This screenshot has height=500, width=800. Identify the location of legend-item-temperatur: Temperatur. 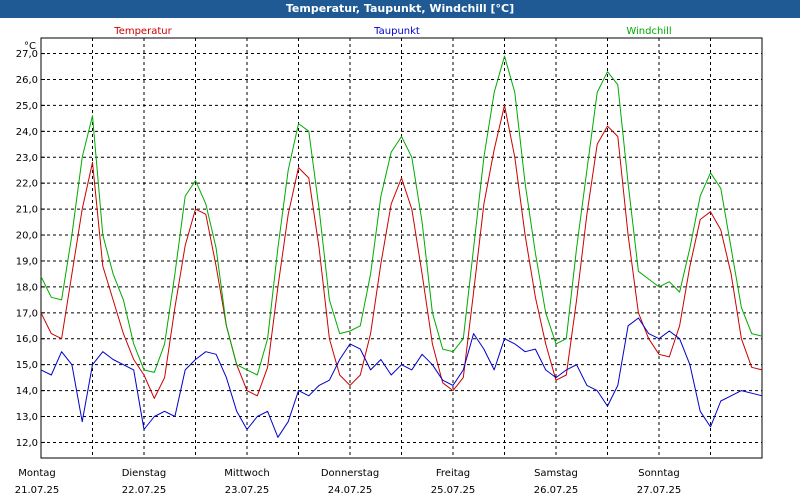
(142, 31).